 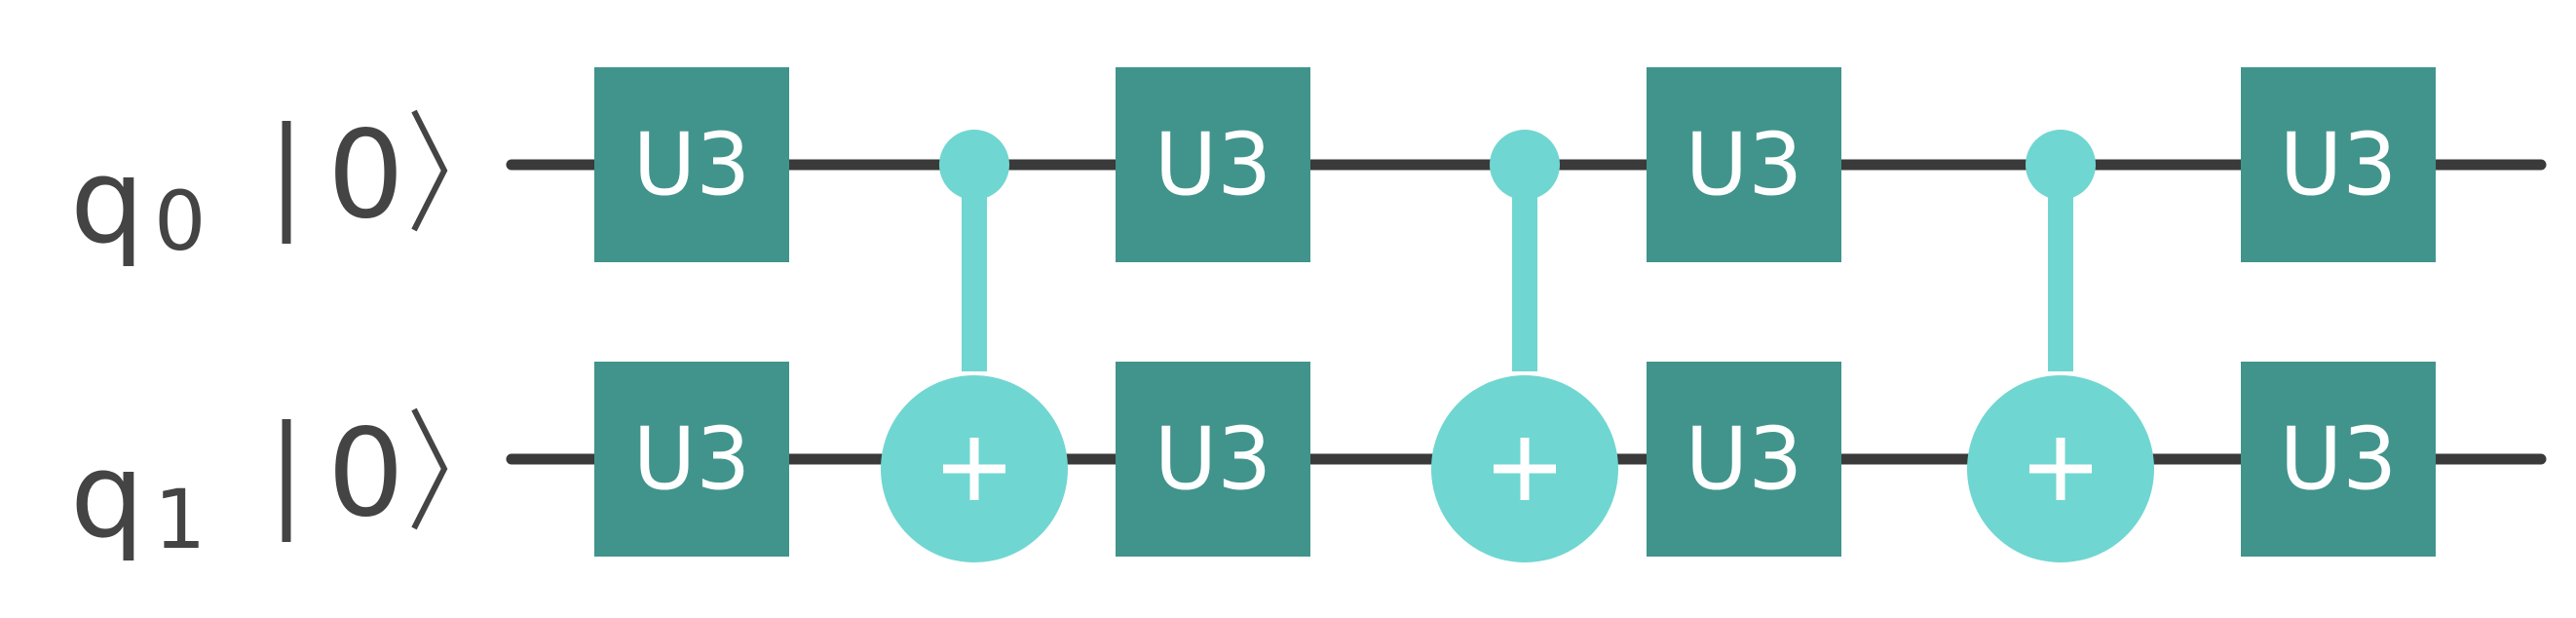 I want to click on ket-state-q0: 0, so click(x=365, y=175).